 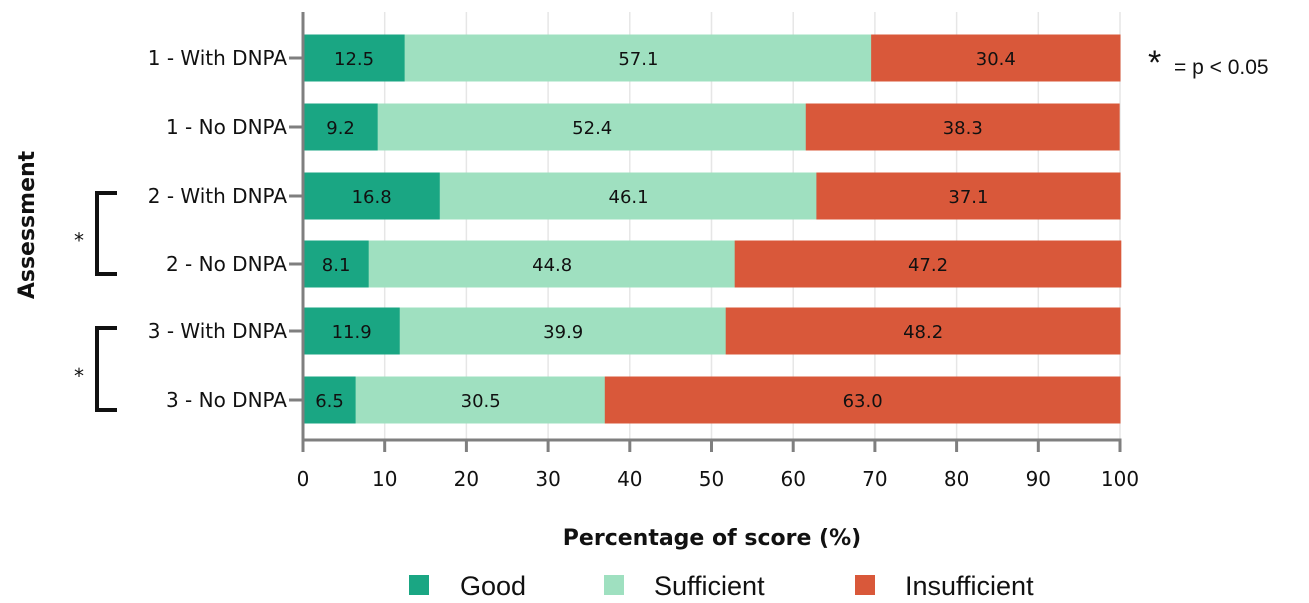 I want to click on x-tick-label: 20, so click(x=466, y=479).